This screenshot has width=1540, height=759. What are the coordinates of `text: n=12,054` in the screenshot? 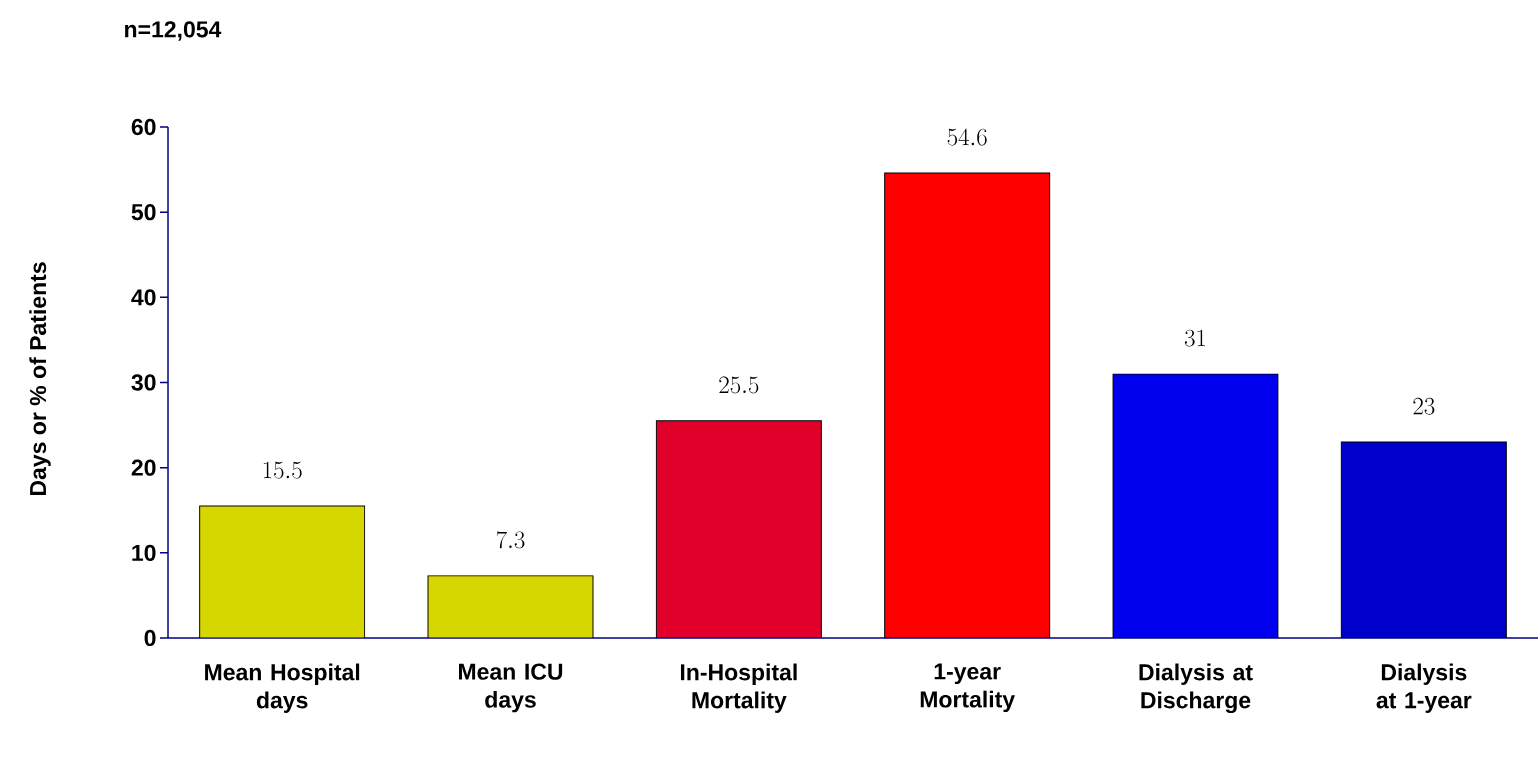 It's located at (173, 31).